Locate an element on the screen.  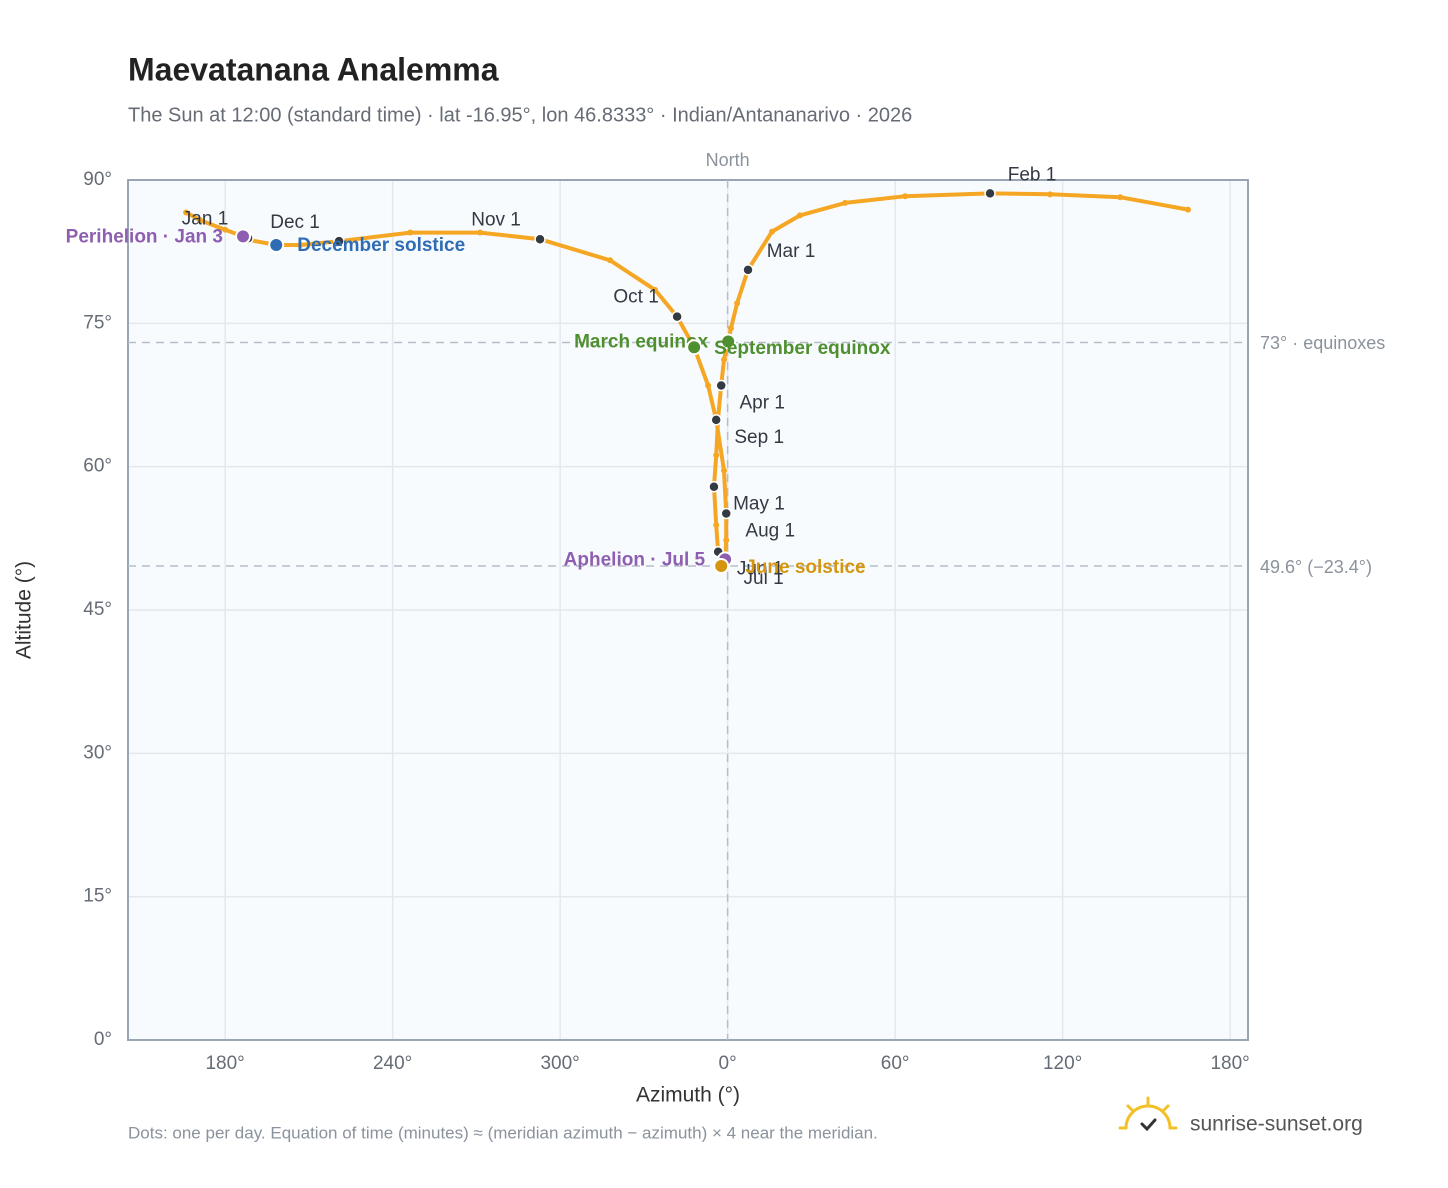
y-tick-label: 90° is located at coordinates (97, 179).